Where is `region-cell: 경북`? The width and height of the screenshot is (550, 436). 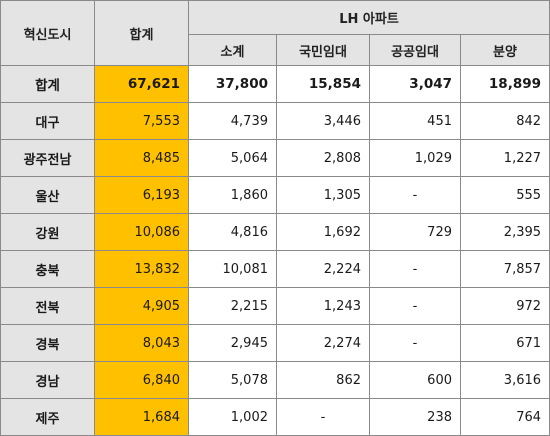
region-cell: 경북 is located at coordinates (47, 343).